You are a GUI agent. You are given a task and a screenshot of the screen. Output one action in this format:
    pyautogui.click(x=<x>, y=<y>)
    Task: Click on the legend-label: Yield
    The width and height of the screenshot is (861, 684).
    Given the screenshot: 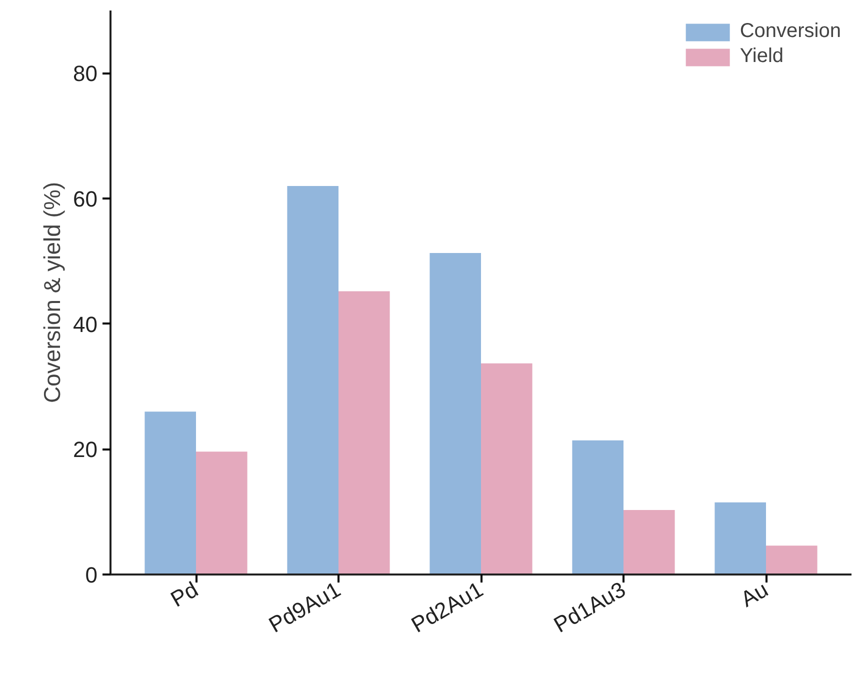 What is the action you would take?
    pyautogui.click(x=762, y=56)
    